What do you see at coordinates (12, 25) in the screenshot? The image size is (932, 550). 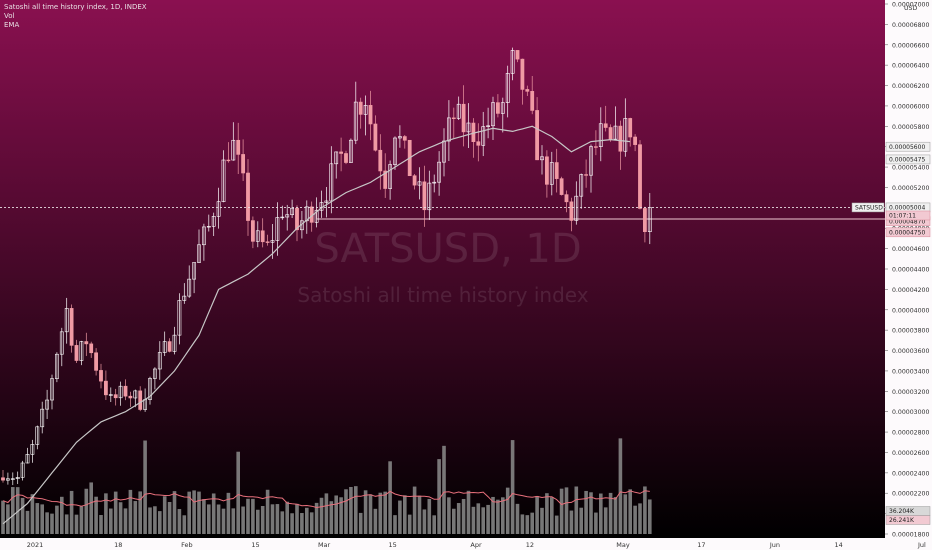 I see `legend-ema: EMA` at bounding box center [12, 25].